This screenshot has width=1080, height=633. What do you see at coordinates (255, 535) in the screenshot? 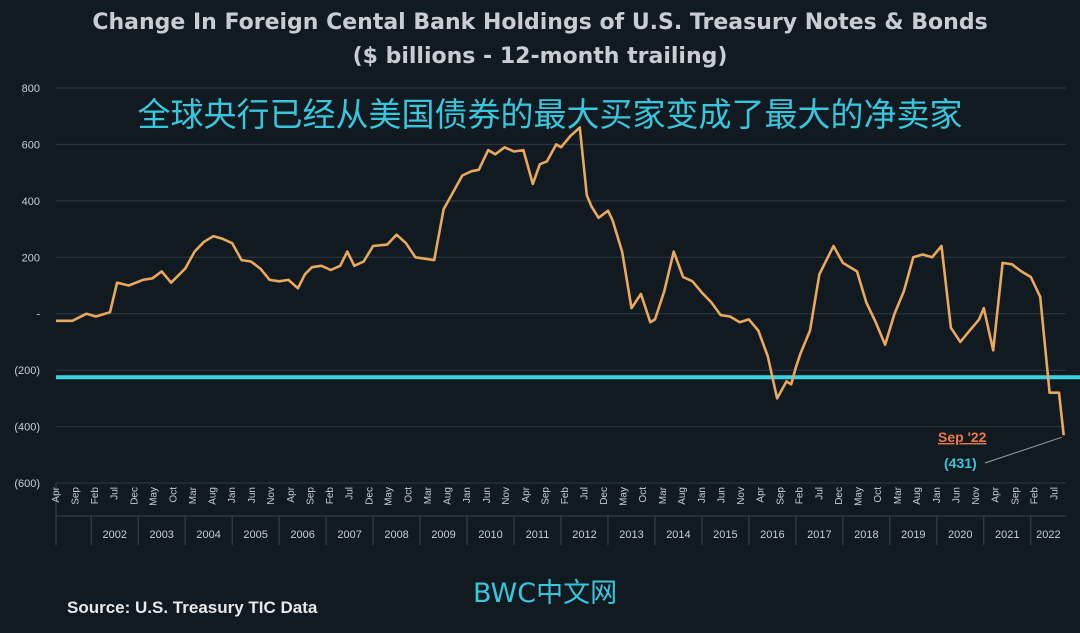
I see `year-label: 2005` at bounding box center [255, 535].